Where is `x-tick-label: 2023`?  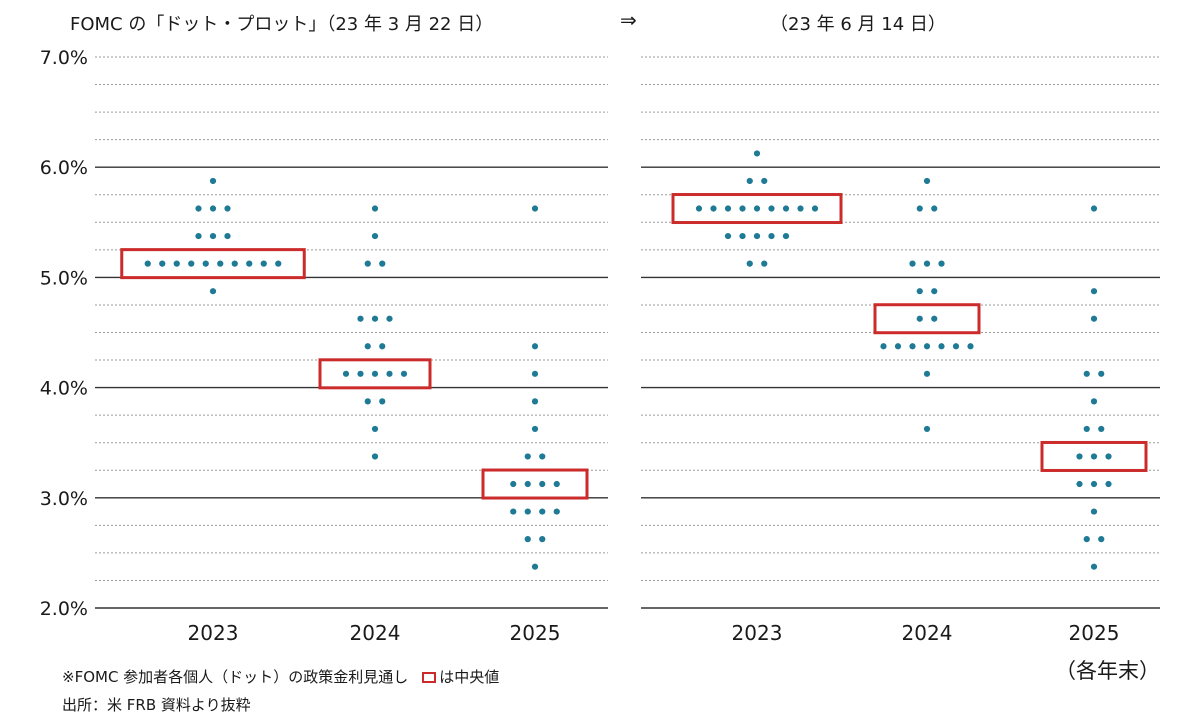 x-tick-label: 2023 is located at coordinates (757, 633).